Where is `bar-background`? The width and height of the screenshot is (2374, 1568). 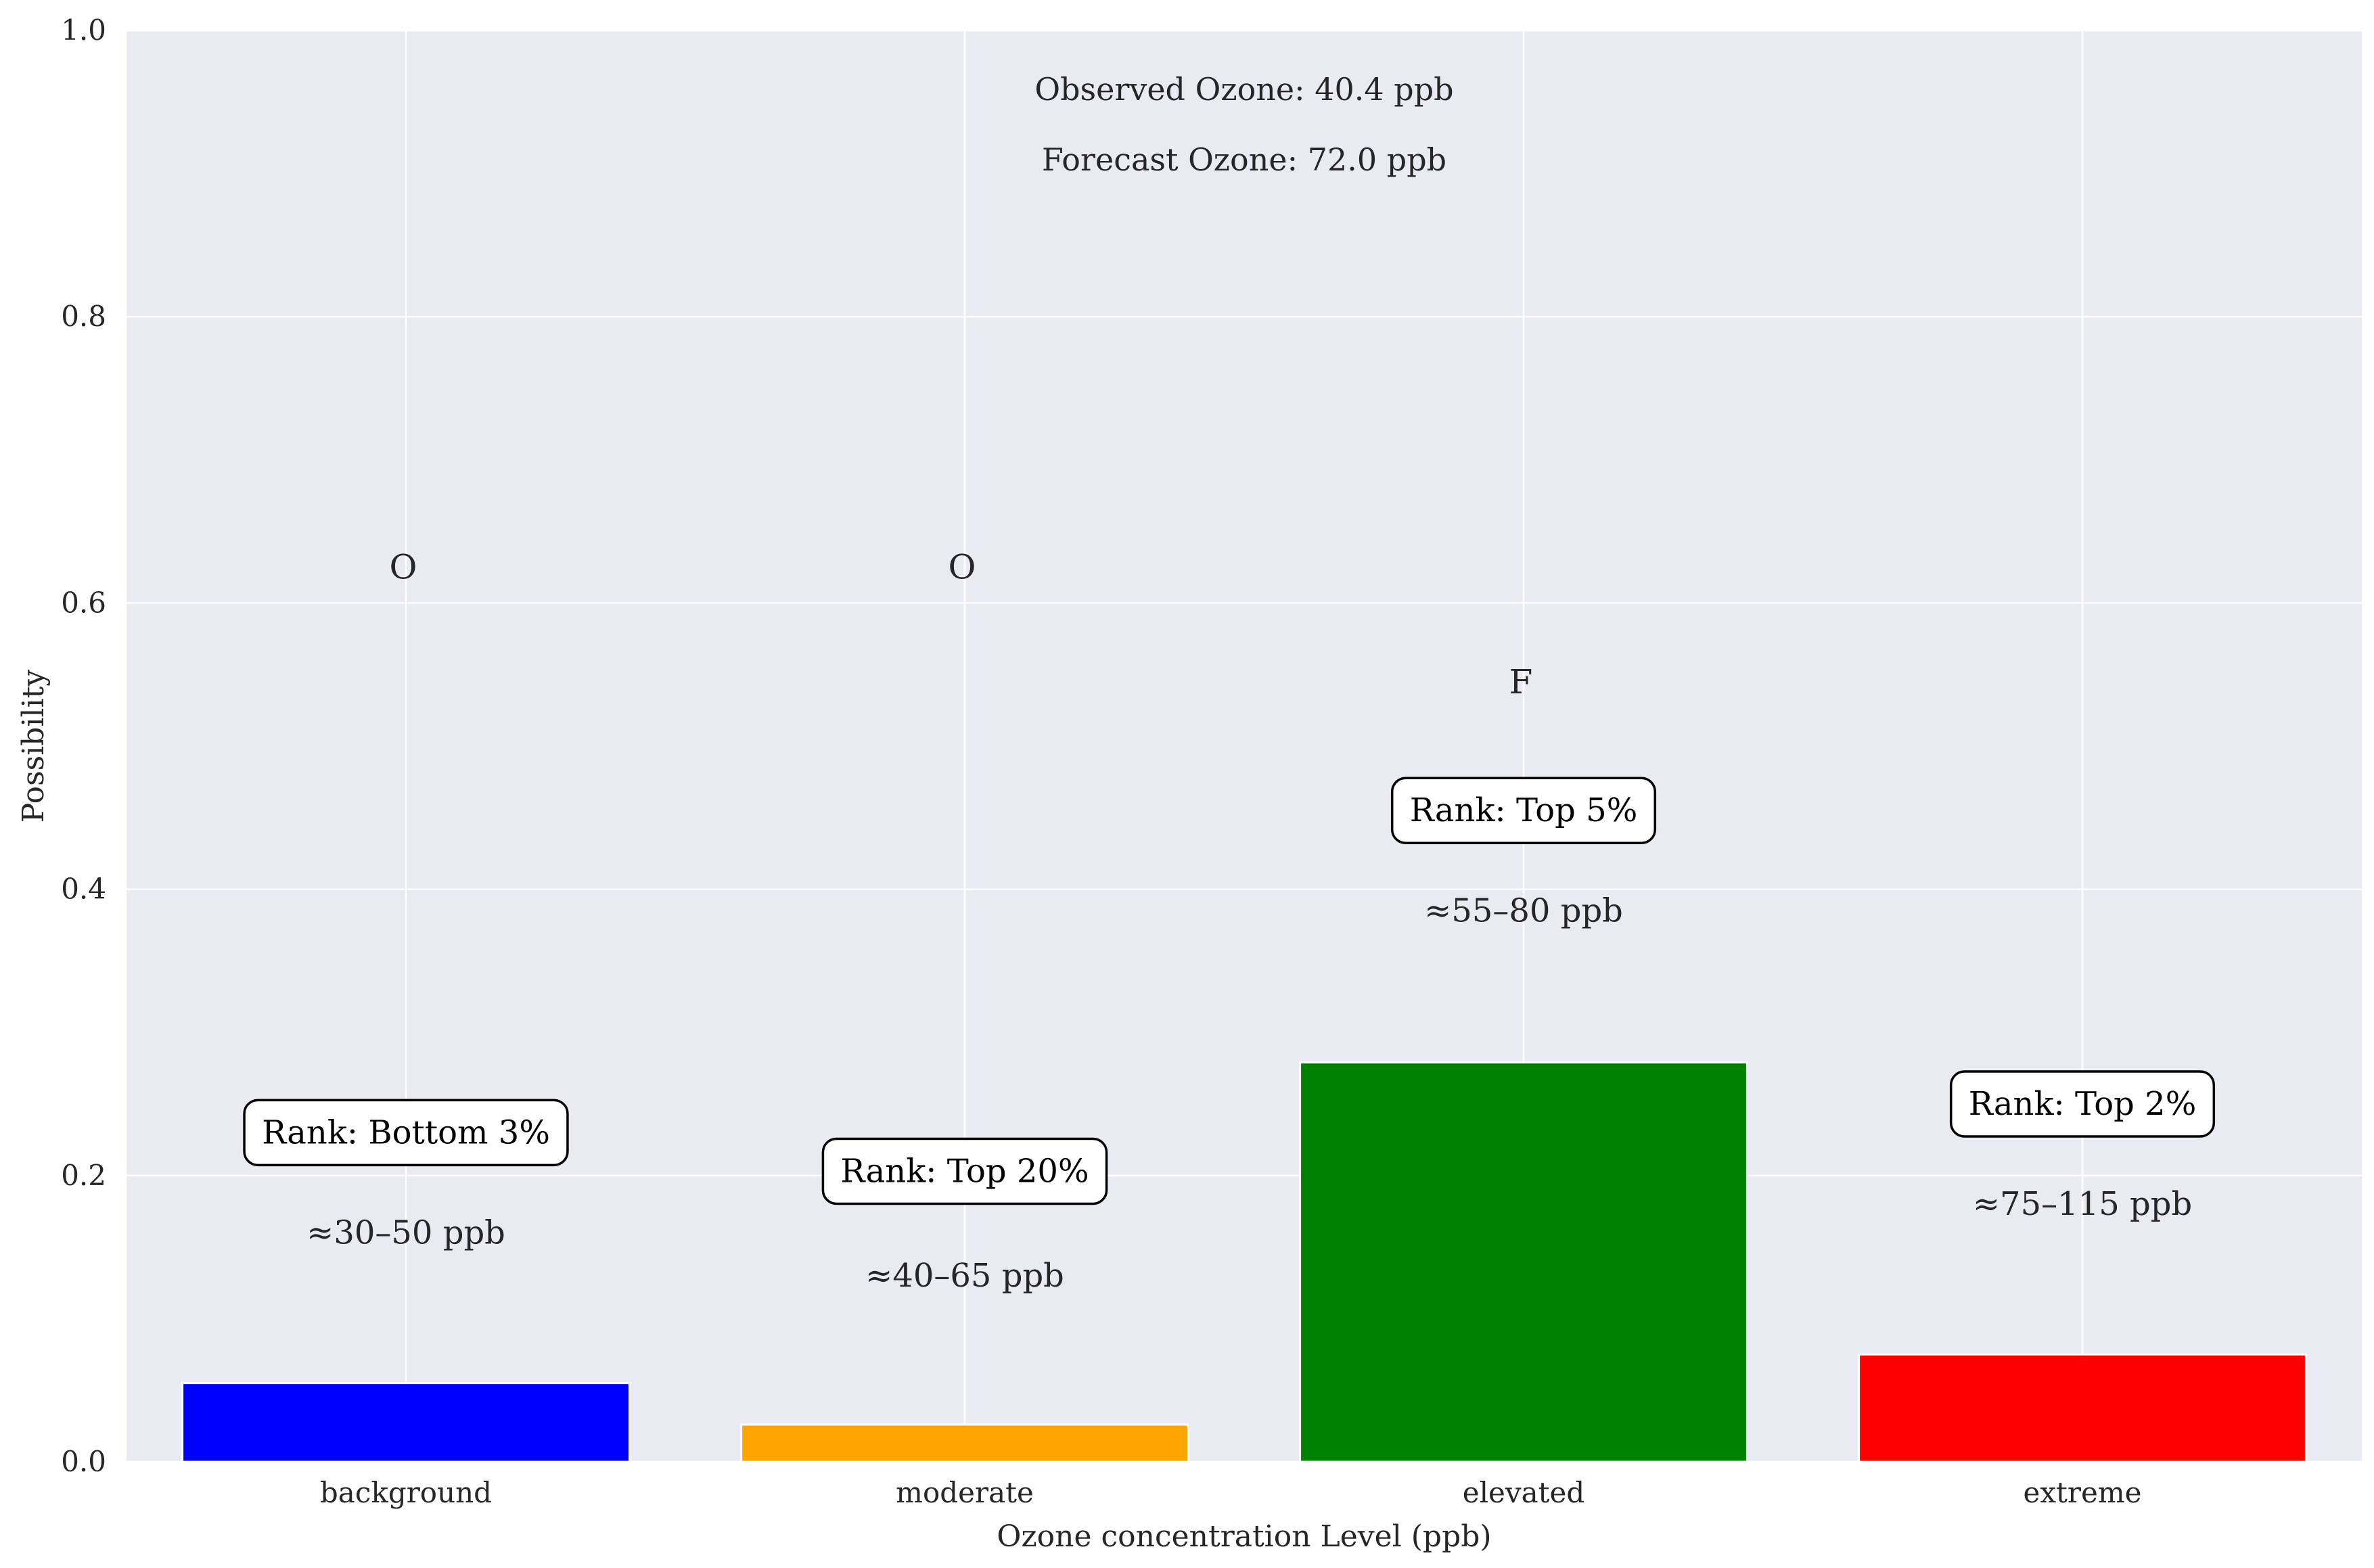 bar-background is located at coordinates (406, 1423).